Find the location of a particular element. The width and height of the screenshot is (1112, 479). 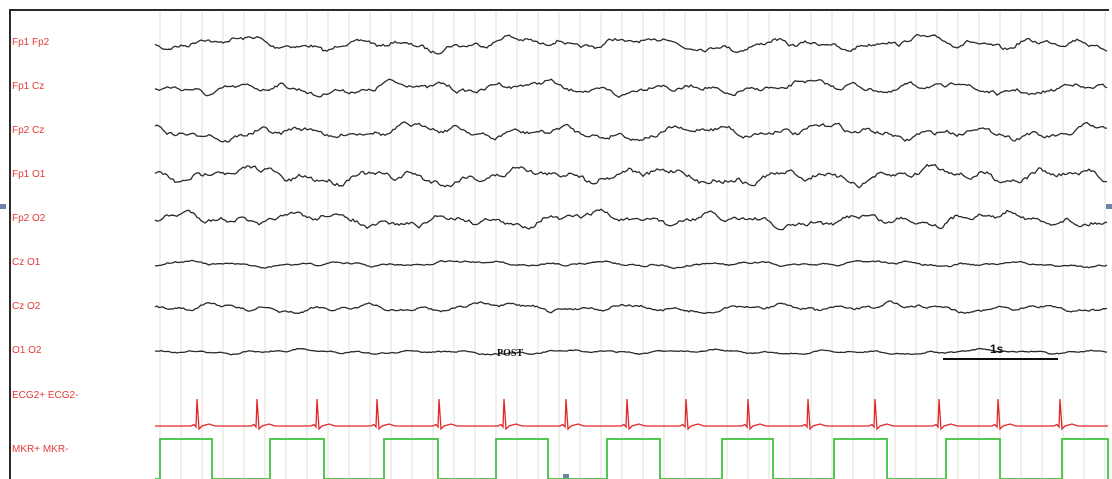

channel-label: Cz O1 is located at coordinates (26, 262).